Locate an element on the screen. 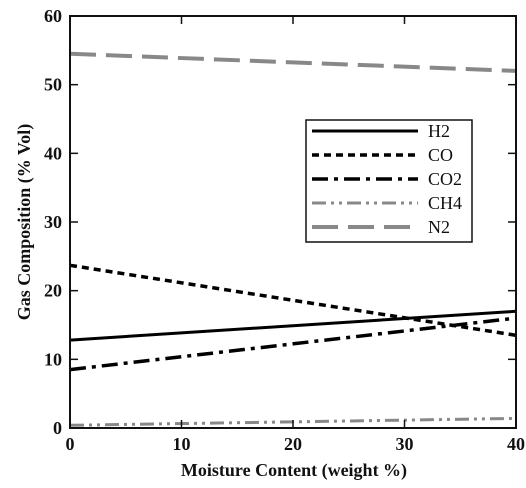 Image resolution: width=526 pixels, height=488 pixels. legend-label-co: CO is located at coordinates (440, 155).